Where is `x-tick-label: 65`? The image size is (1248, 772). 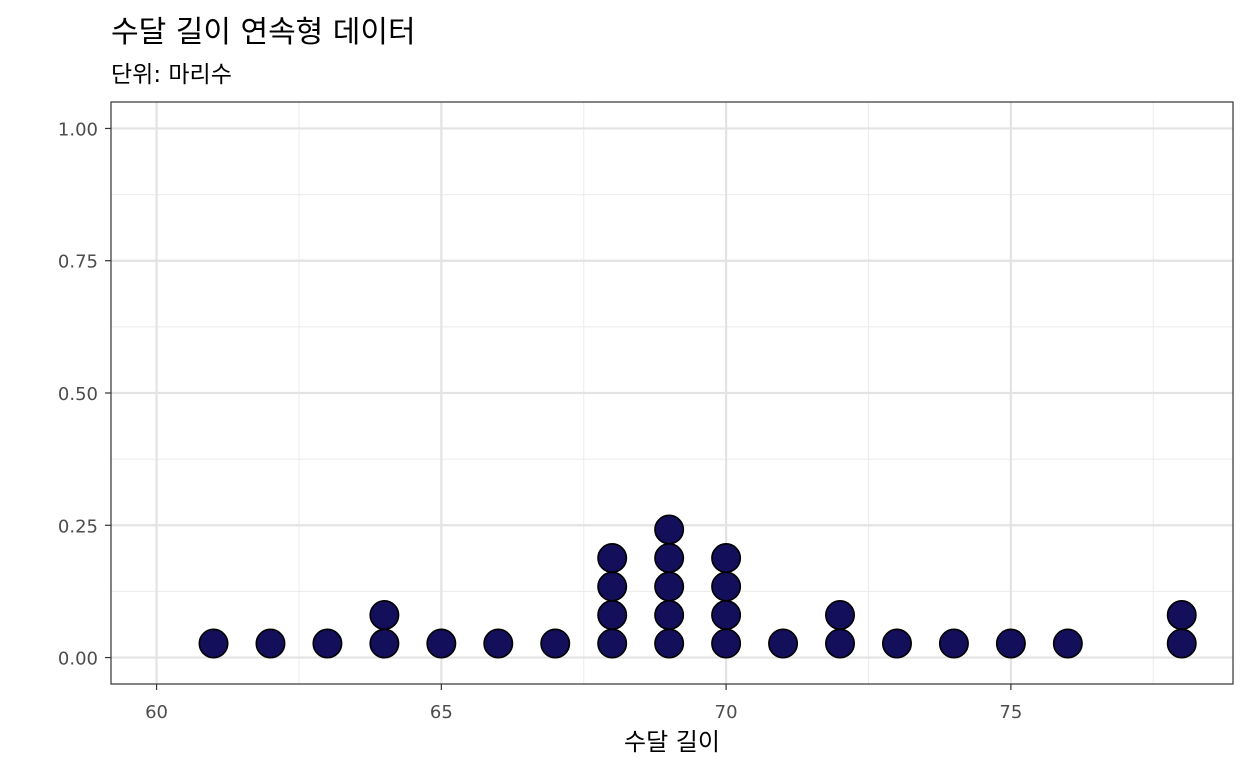
x-tick-label: 65 is located at coordinates (441, 712).